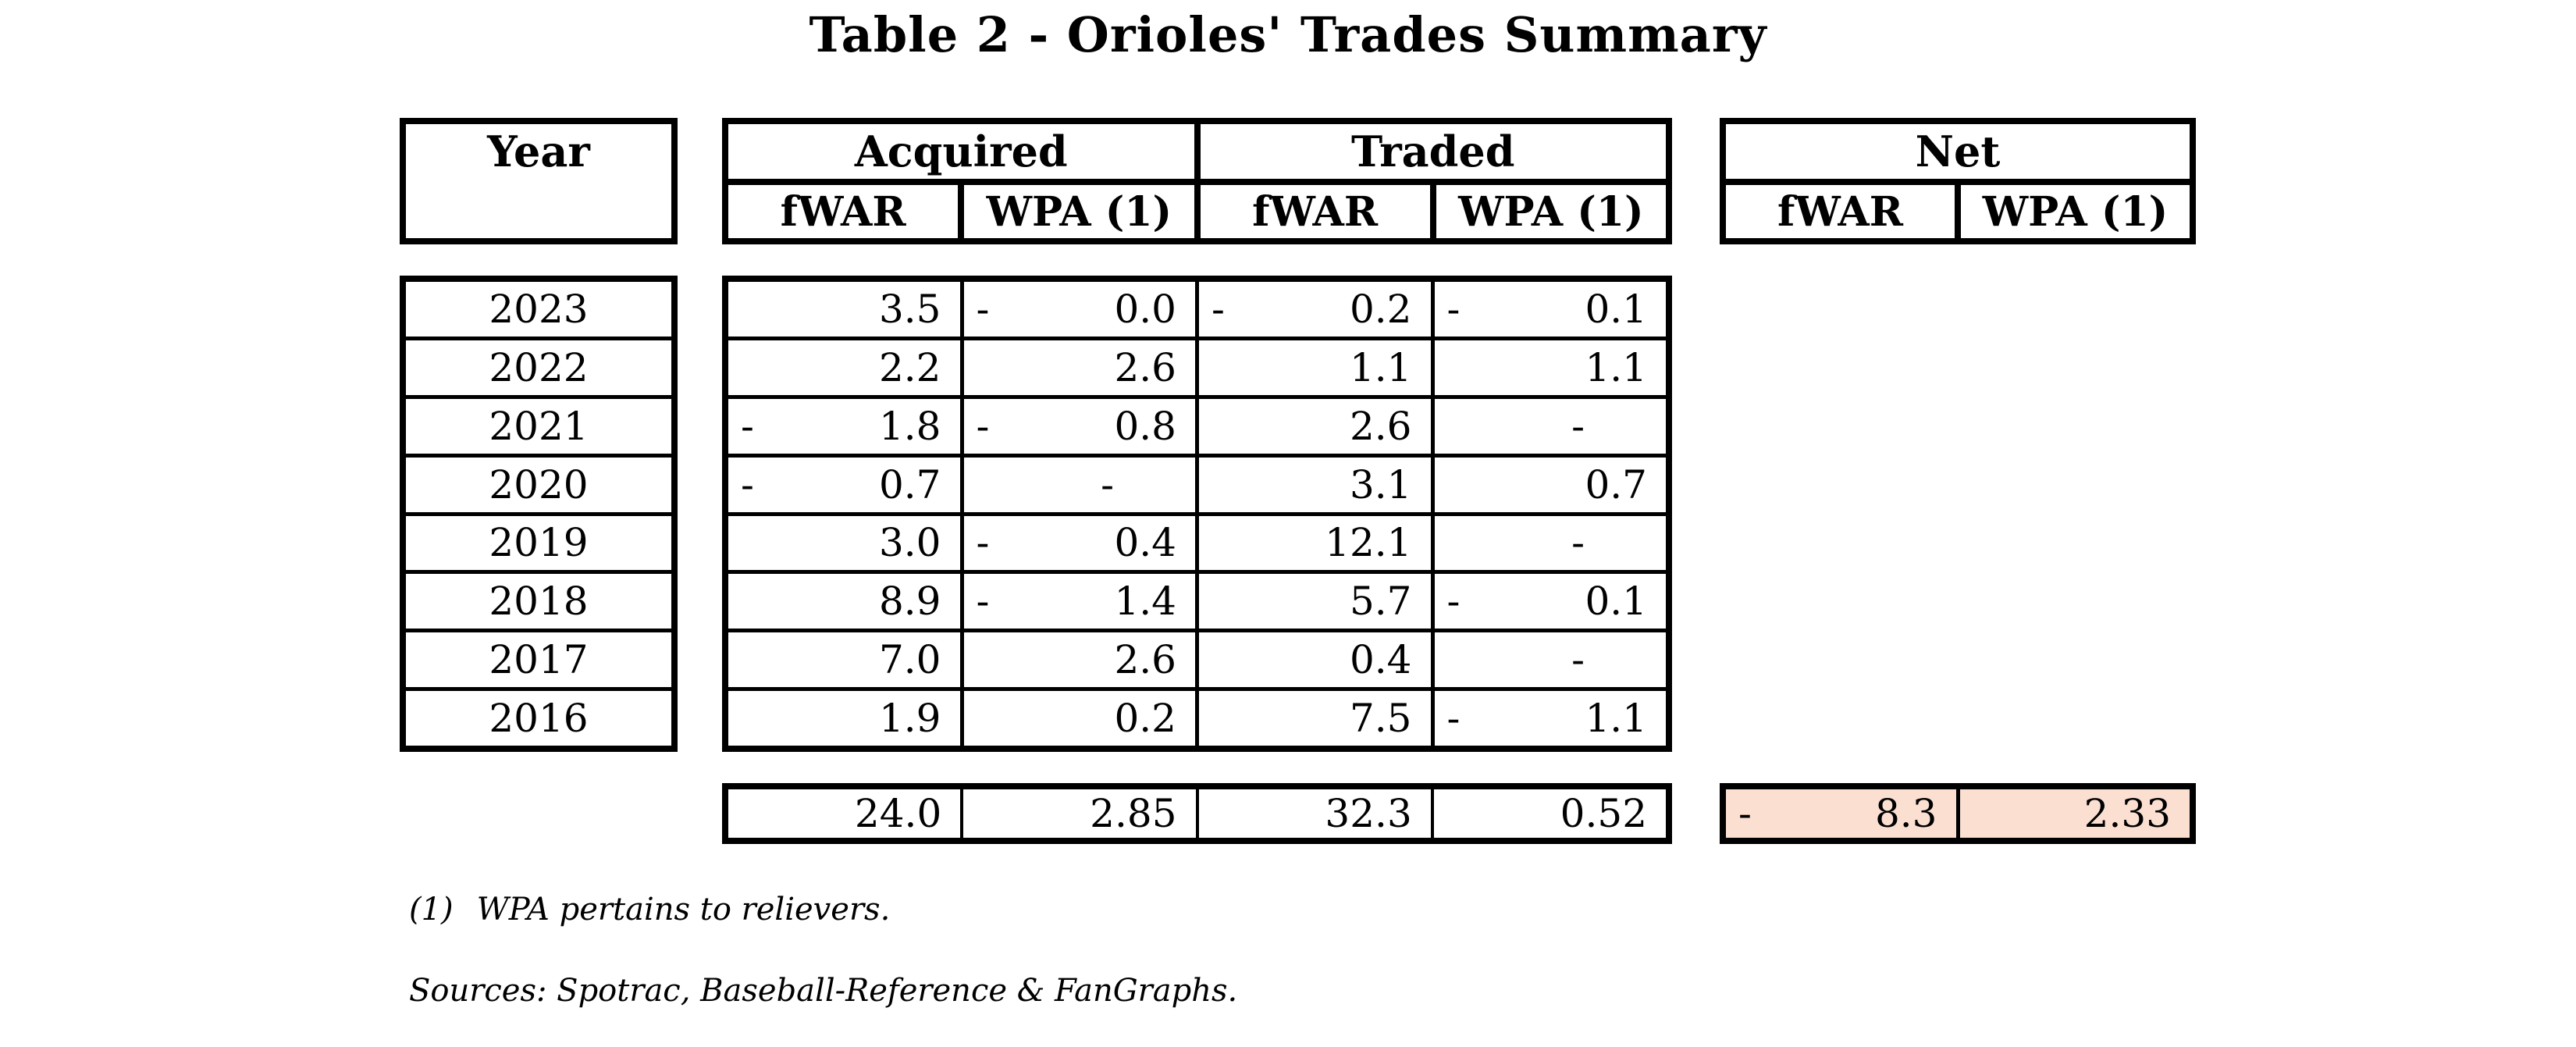 This screenshot has height=1047, width=2576. Describe the element at coordinates (1315, 543) in the screenshot. I see `cell-trd-fwar: 12.1` at that location.